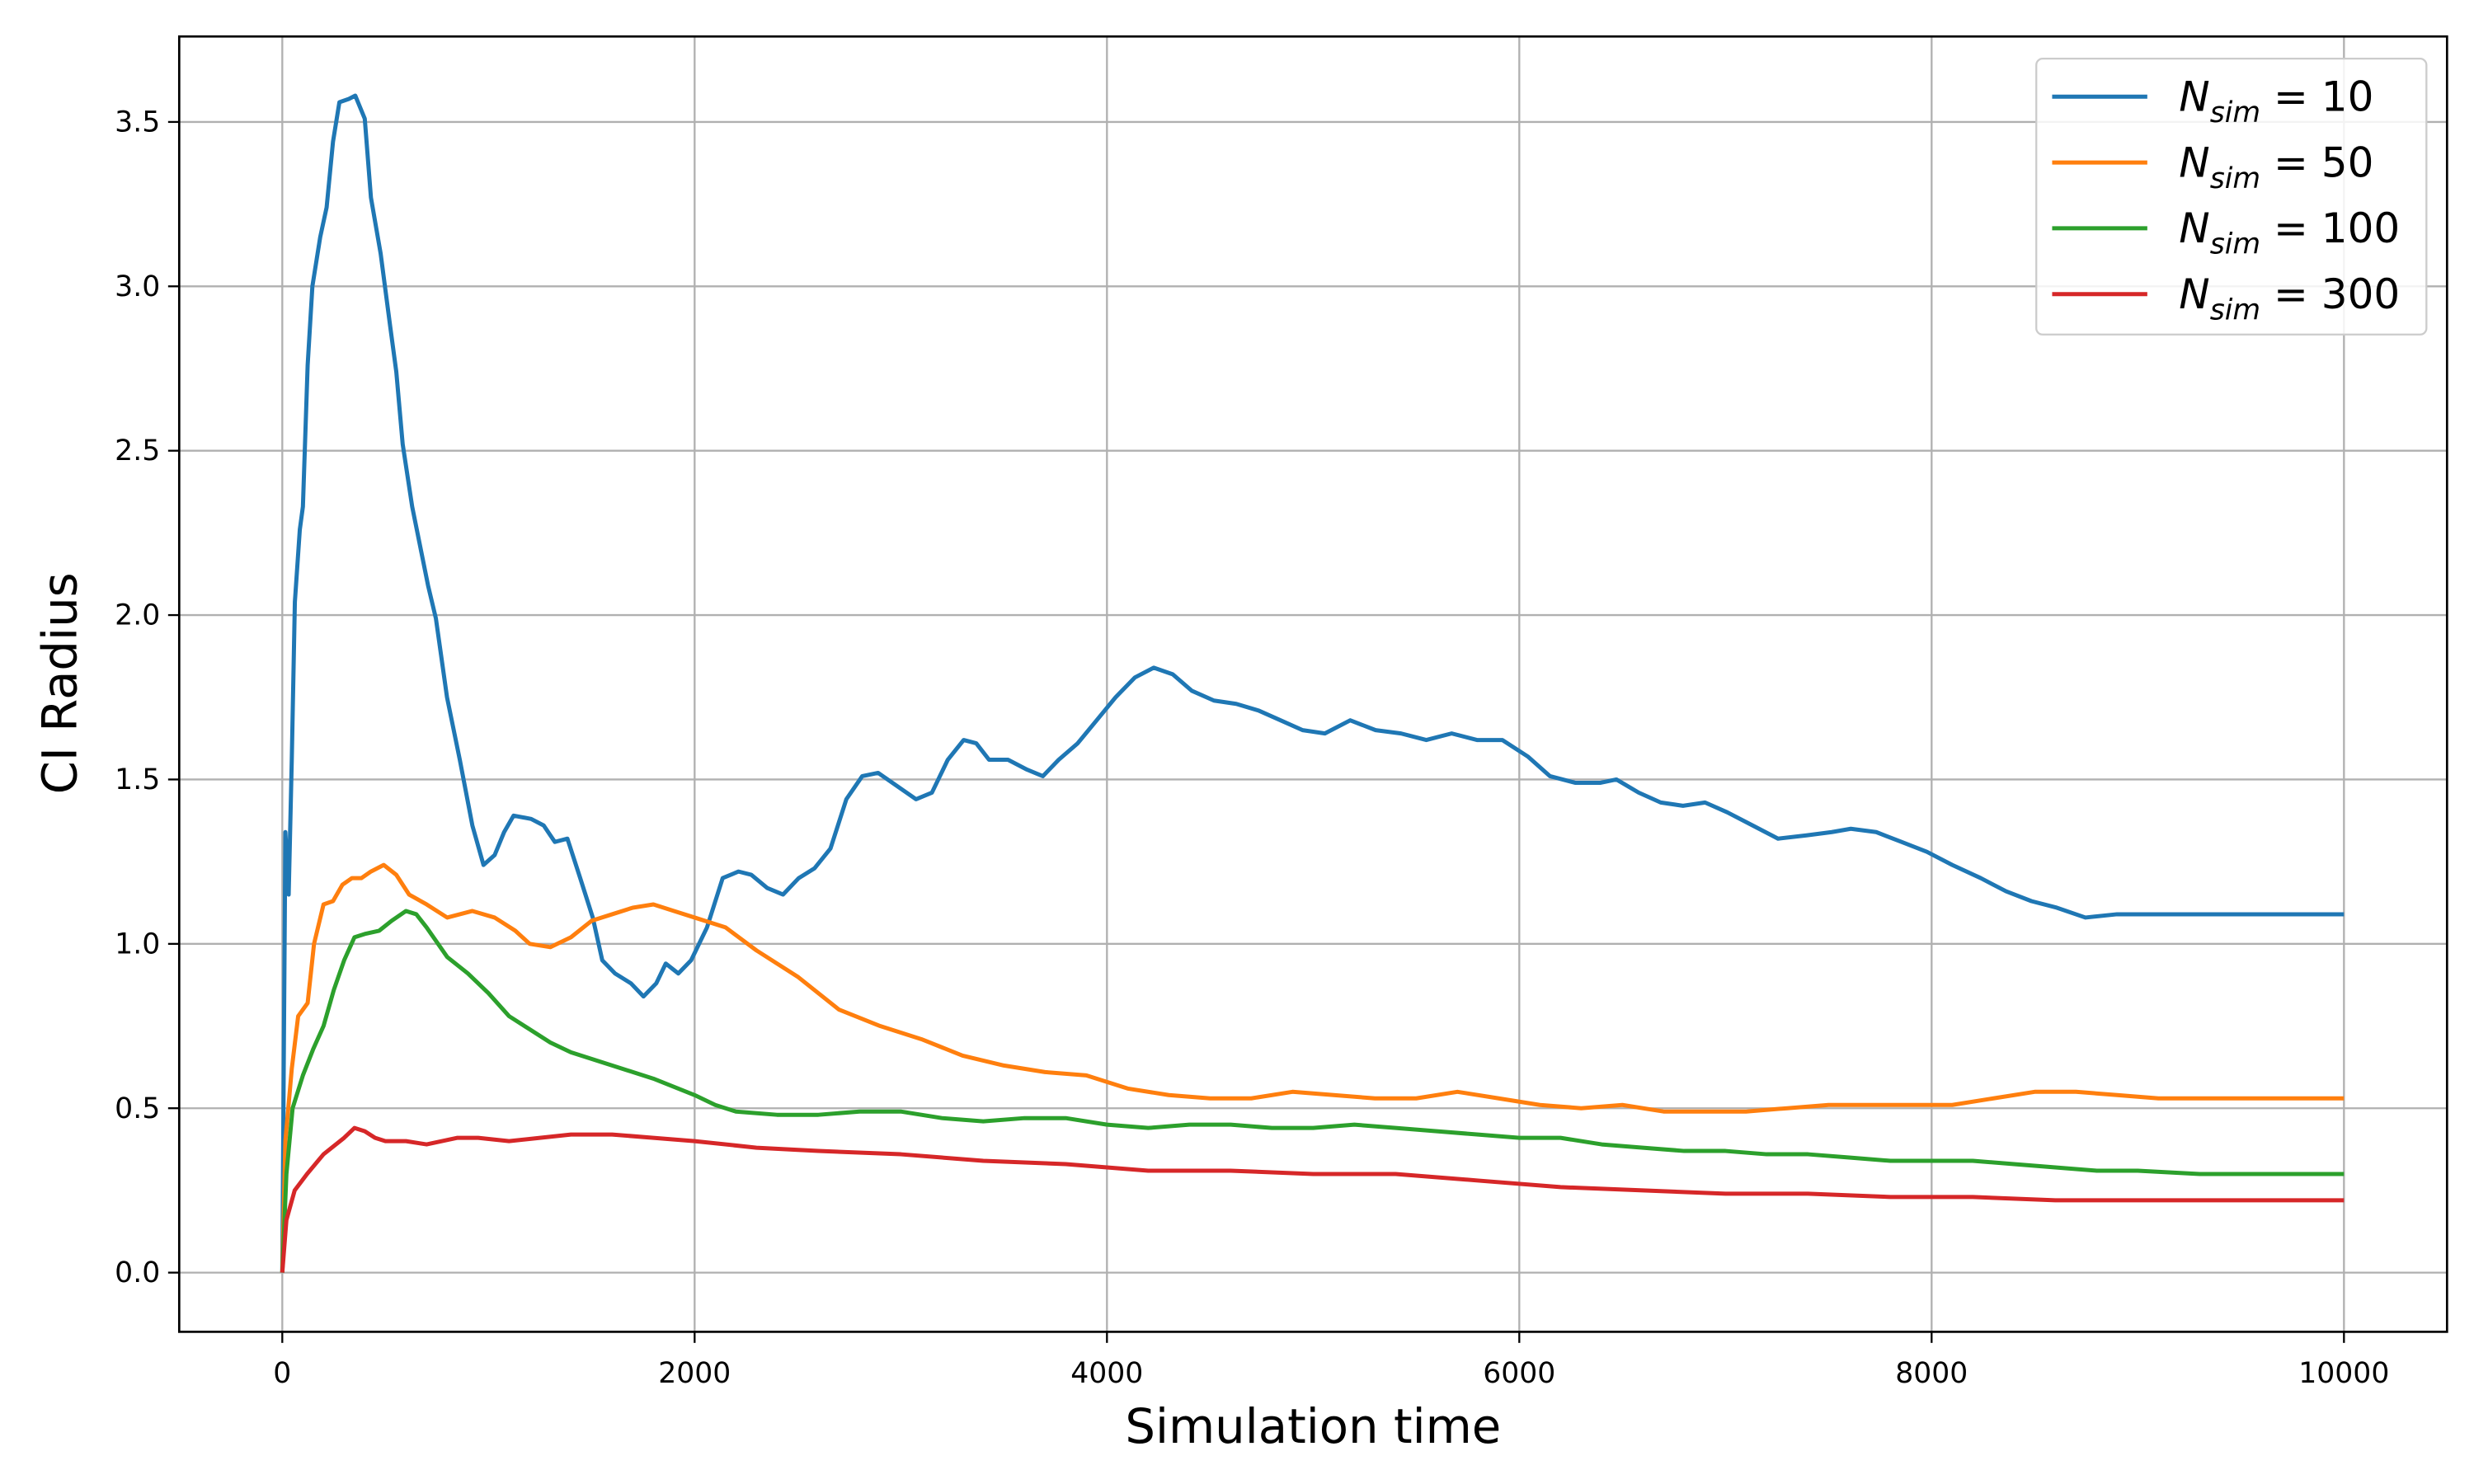 The height and width of the screenshot is (1484, 2474). What do you see at coordinates (2289, 233) in the screenshot?
I see `legend-label: Nsim = 100` at bounding box center [2289, 233].